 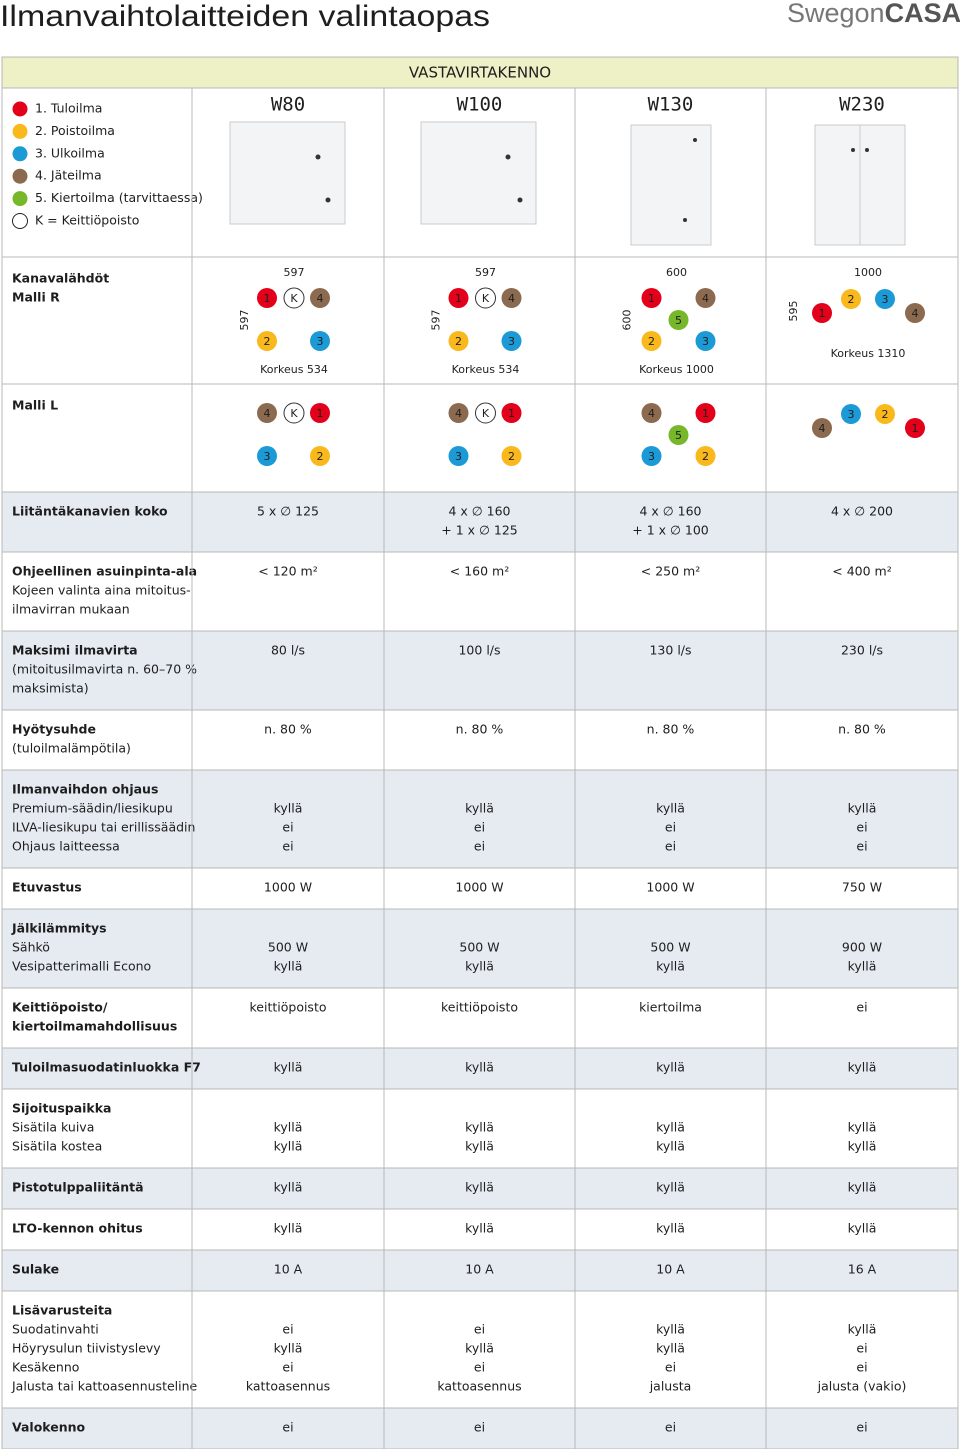 I want to click on row-label: Sisätila kuiva, so click(x=53, y=1127).